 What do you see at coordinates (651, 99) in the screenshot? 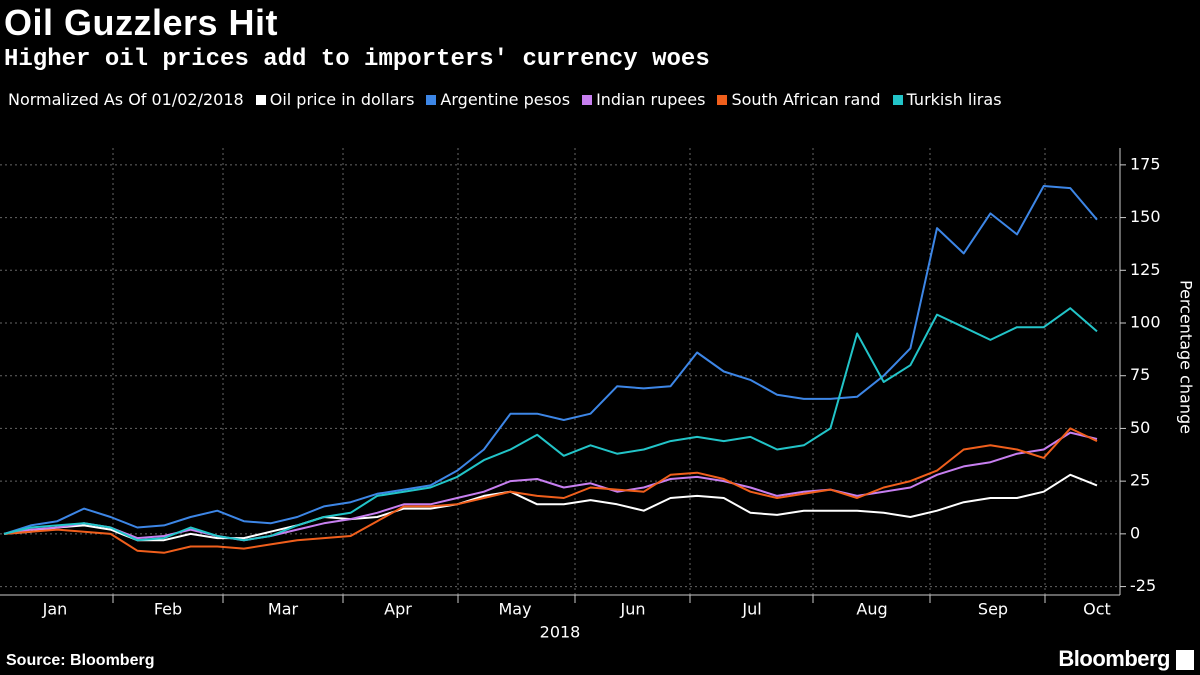
I see `legend-label: Indian rupees` at bounding box center [651, 99].